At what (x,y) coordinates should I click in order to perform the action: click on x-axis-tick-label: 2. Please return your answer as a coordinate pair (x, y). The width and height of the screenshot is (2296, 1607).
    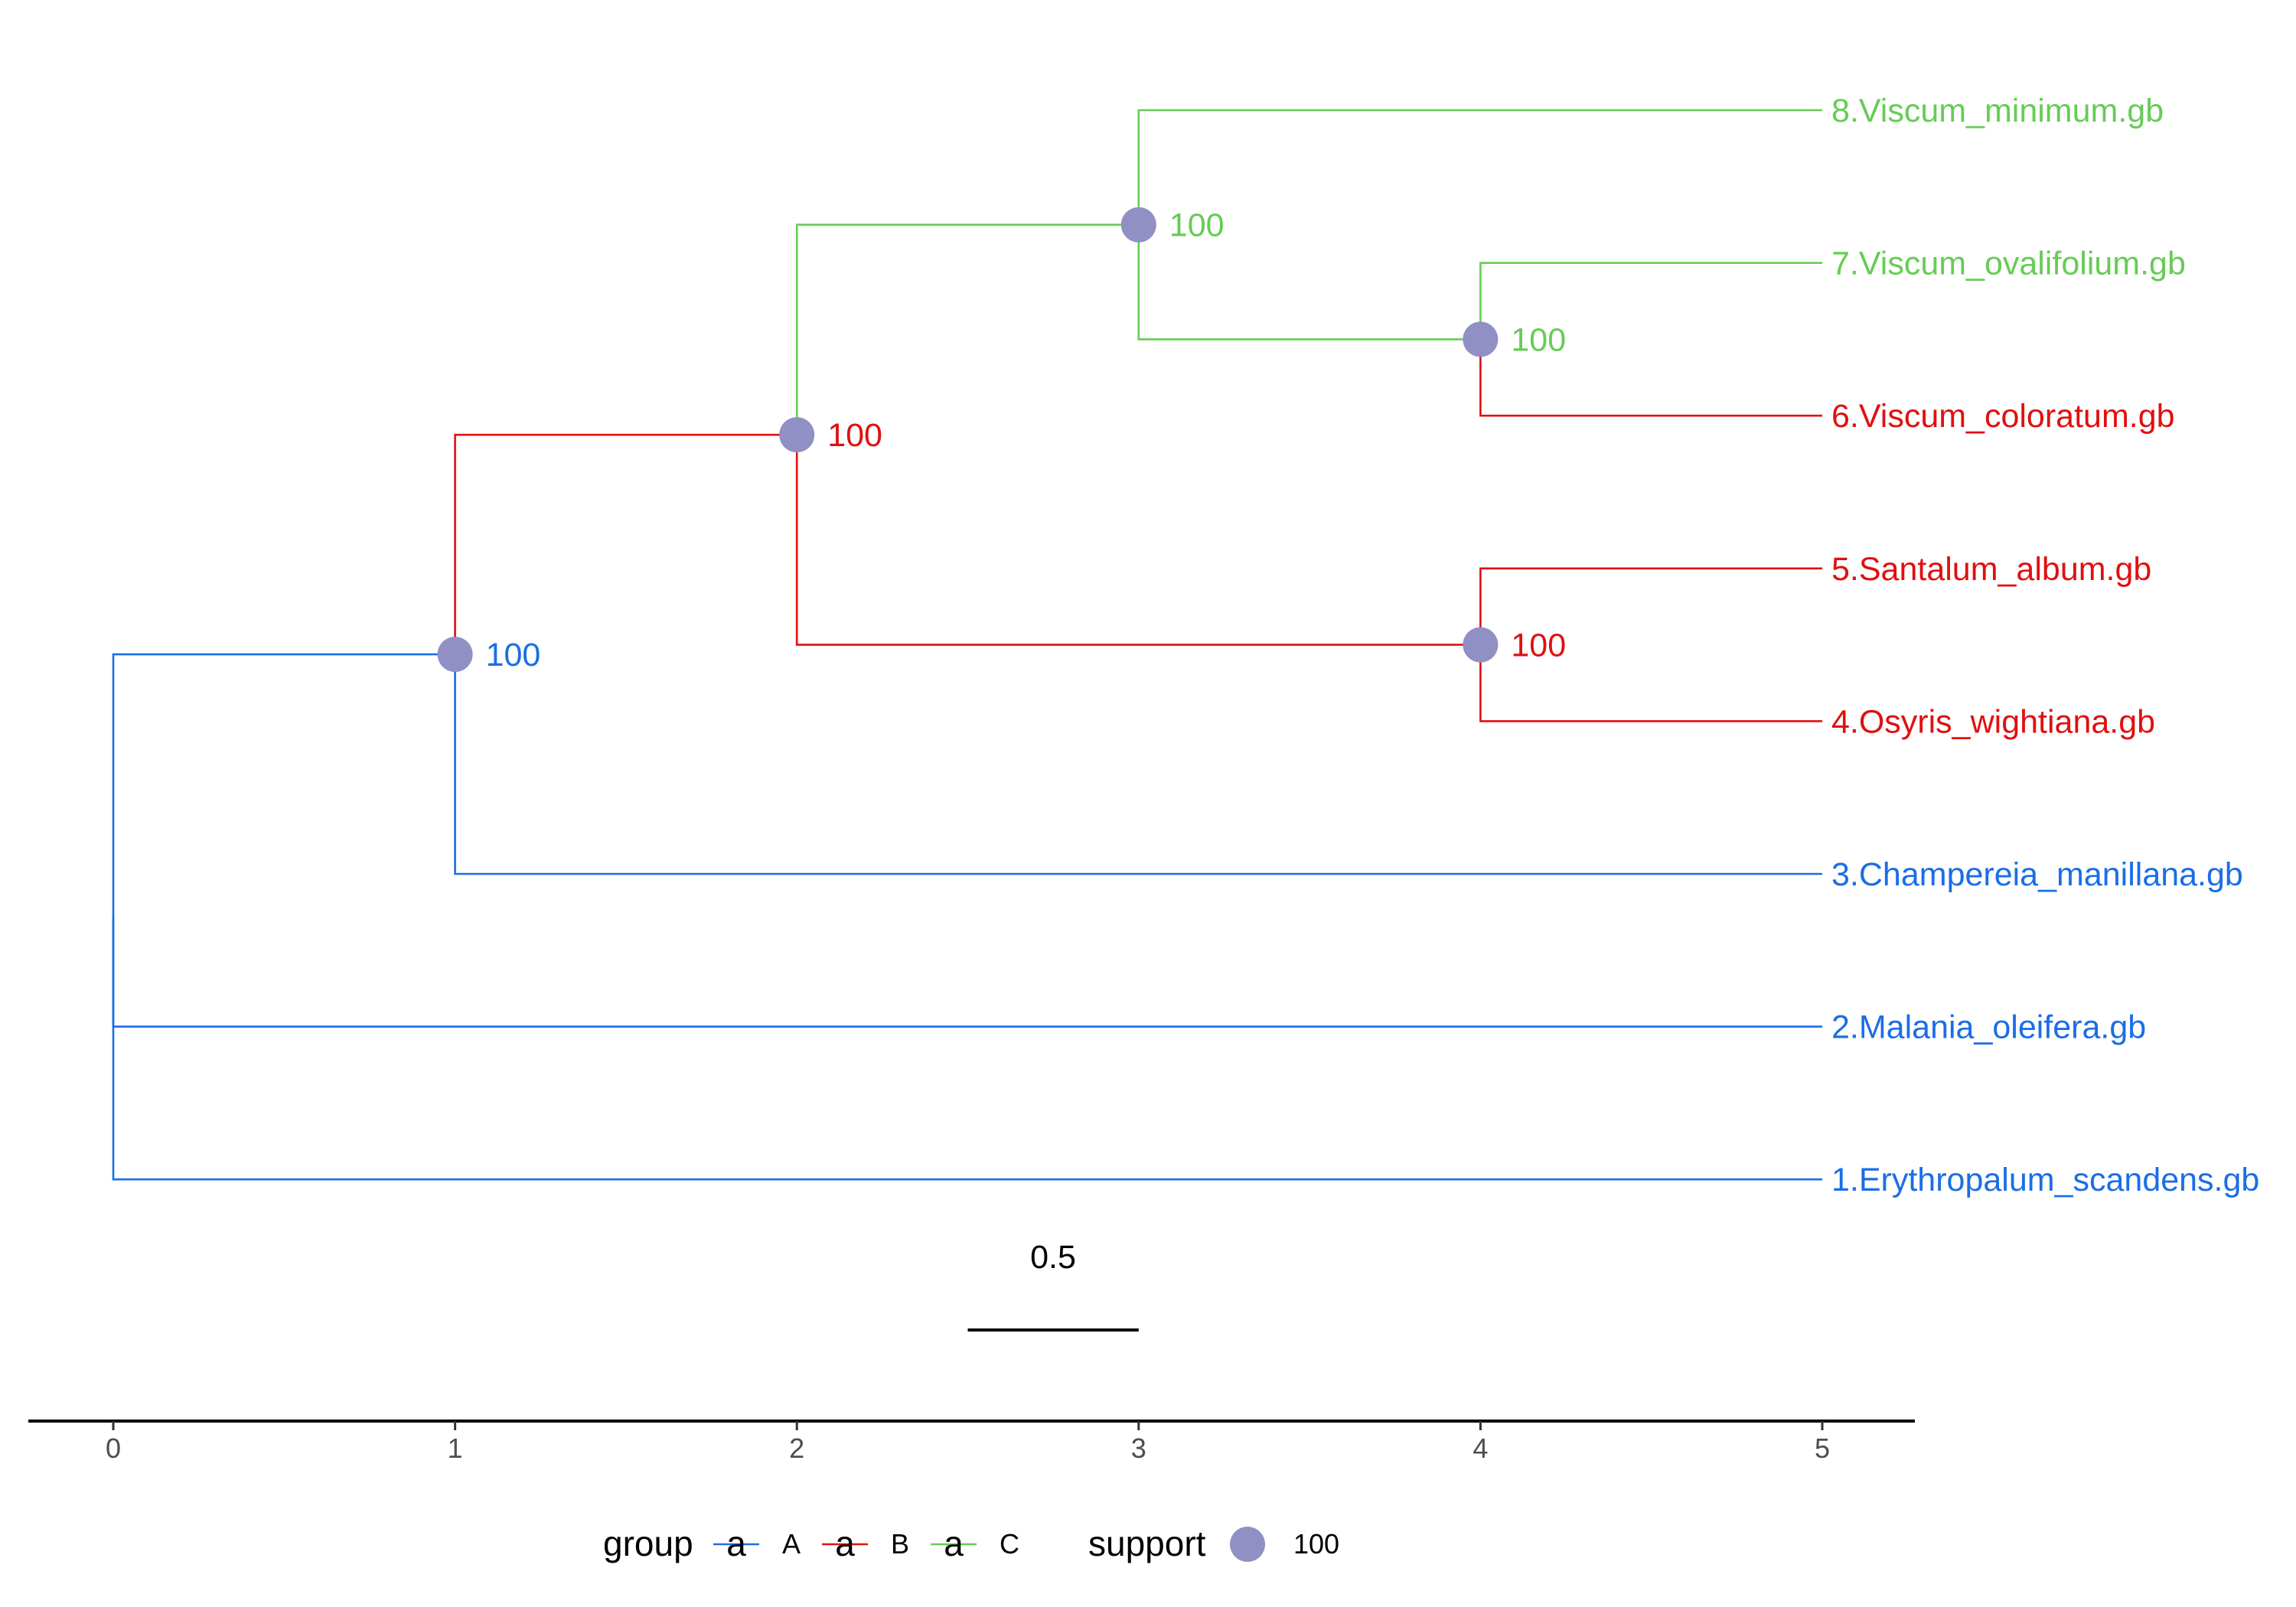
    Looking at the image, I should click on (796, 1448).